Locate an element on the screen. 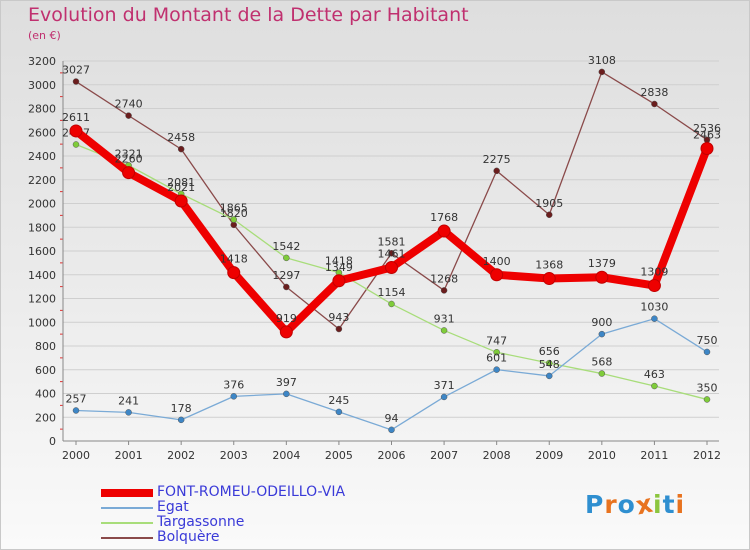  data-label: 2021 is located at coordinates (181, 187).